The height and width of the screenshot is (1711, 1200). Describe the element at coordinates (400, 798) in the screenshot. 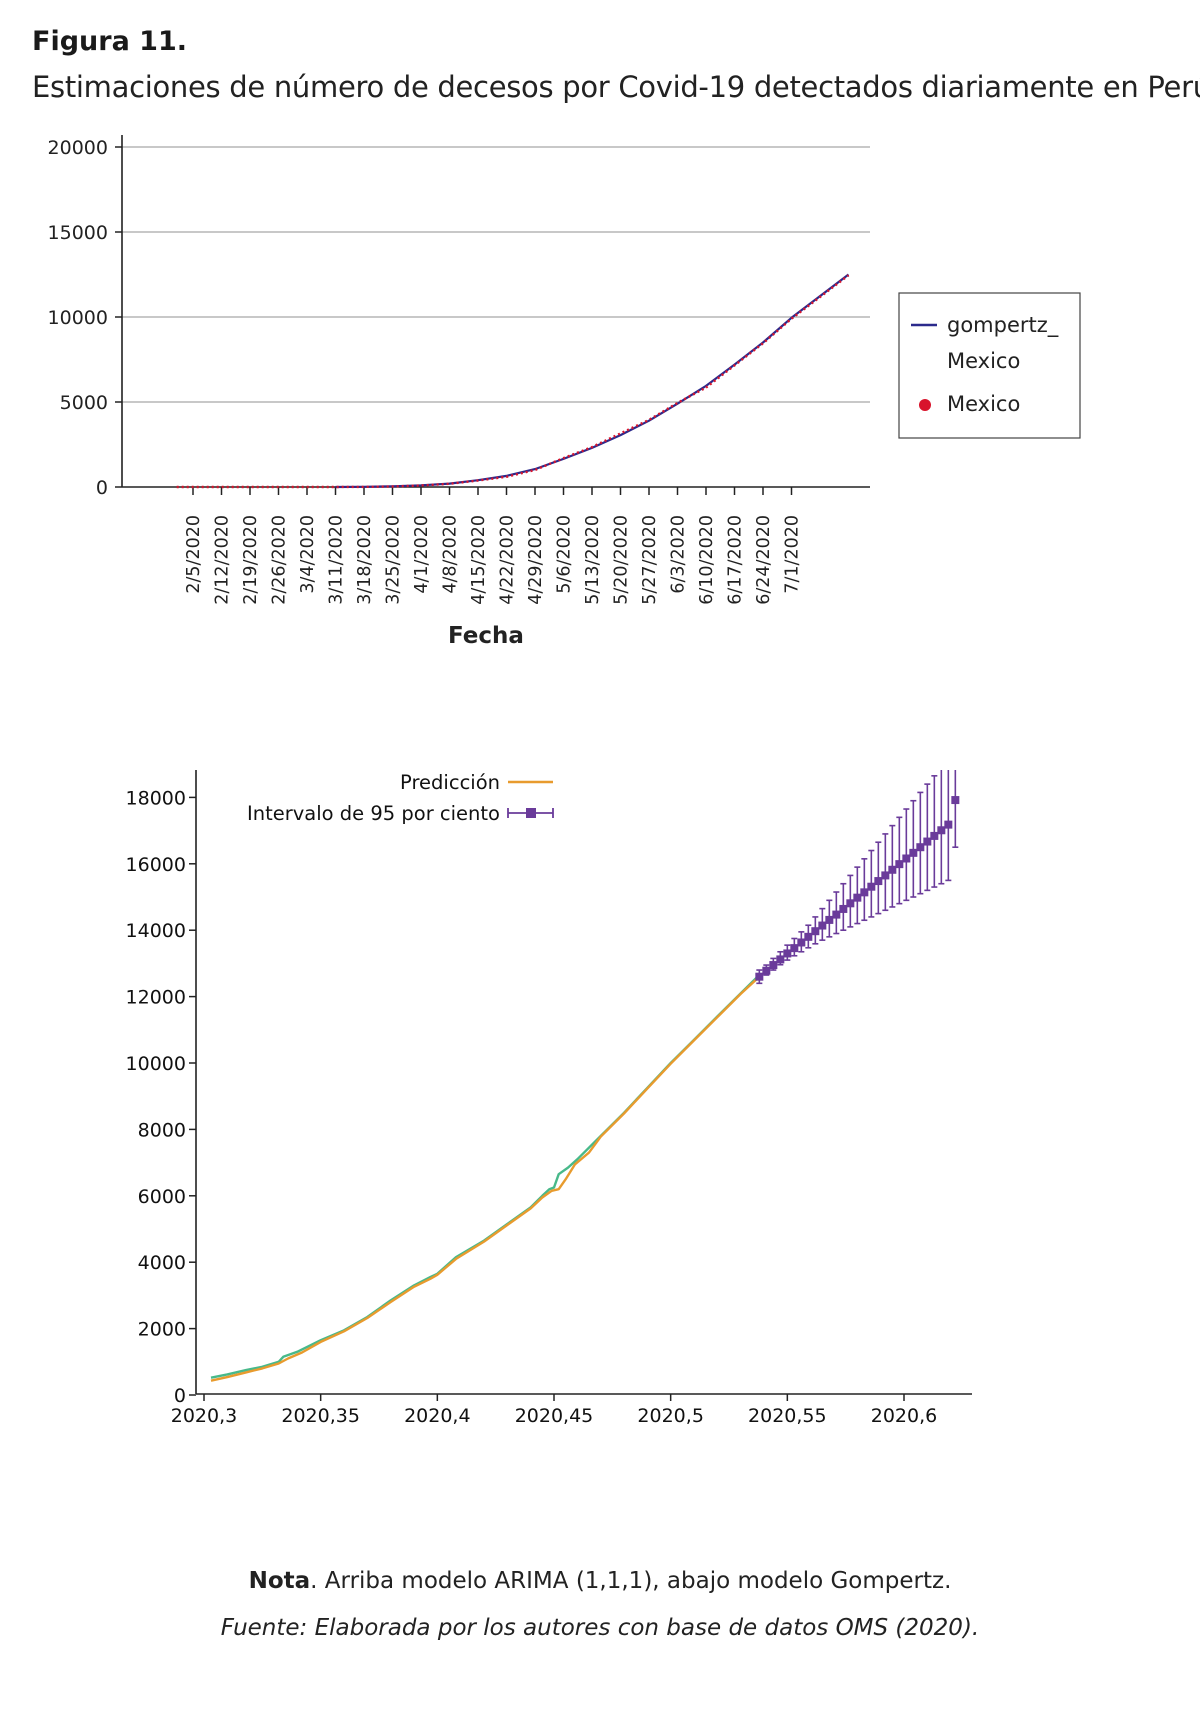

I see `legend: PeruPredicciónIntervalo de 95 por ciento` at that location.